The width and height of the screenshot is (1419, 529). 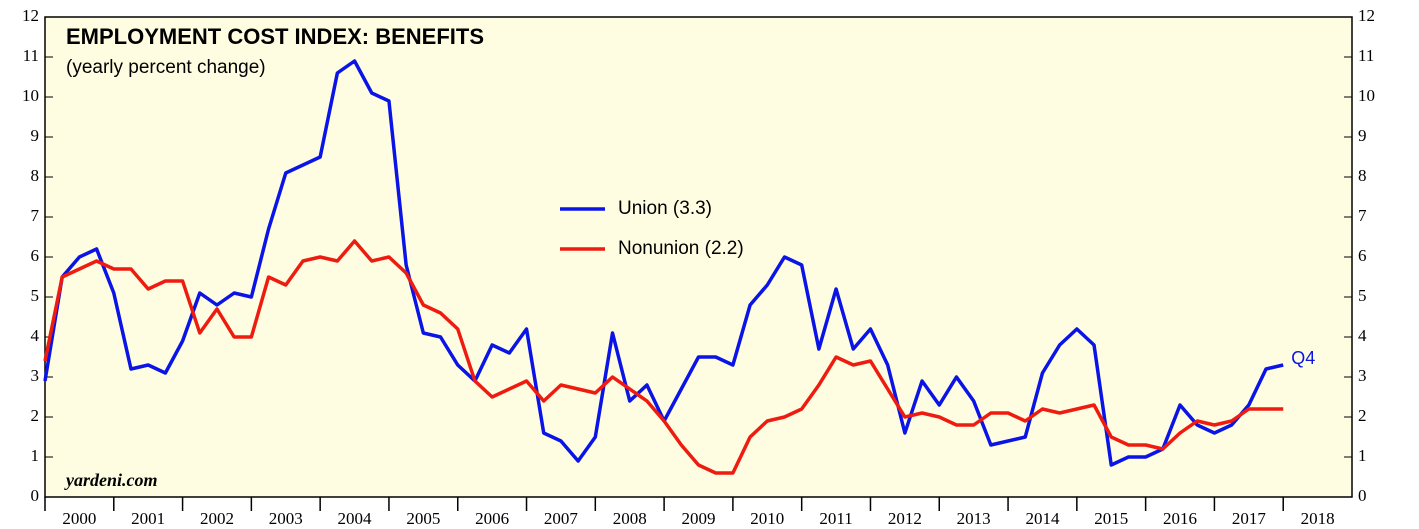 I want to click on source: yardeni.com, so click(x=111, y=480).